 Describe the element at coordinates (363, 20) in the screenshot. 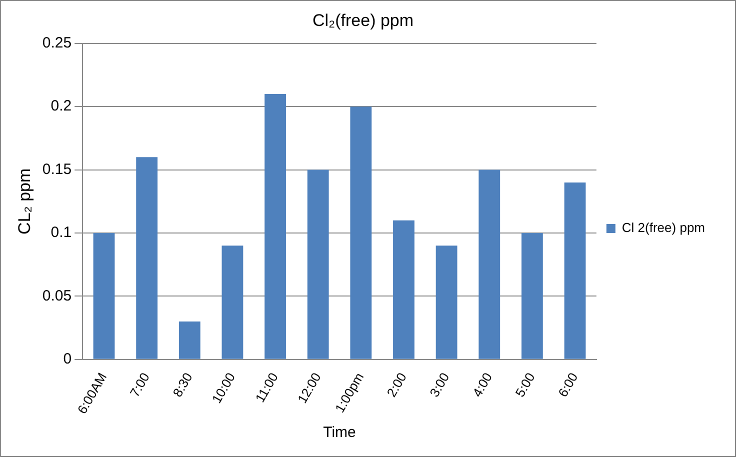

I see `chart-title: Cl₂(free) ppm` at that location.